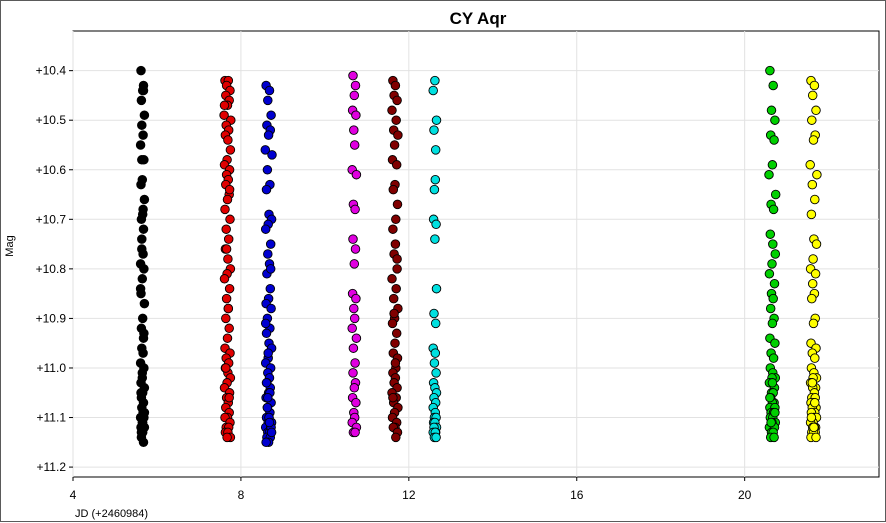  Describe the element at coordinates (51, 120) in the screenshot. I see `y-tick-label: +10.5` at that location.